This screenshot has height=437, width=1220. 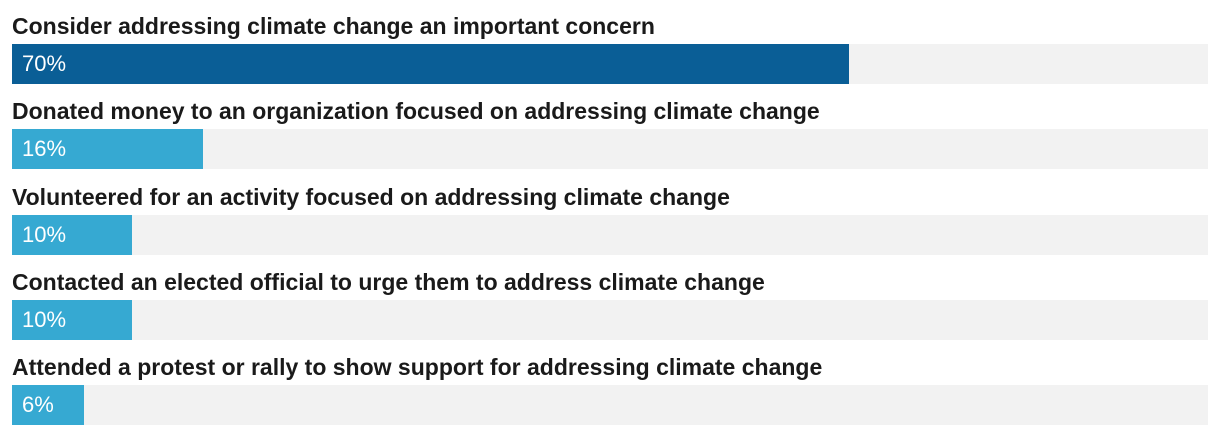 I want to click on value-label: 70%, so click(x=44, y=63).